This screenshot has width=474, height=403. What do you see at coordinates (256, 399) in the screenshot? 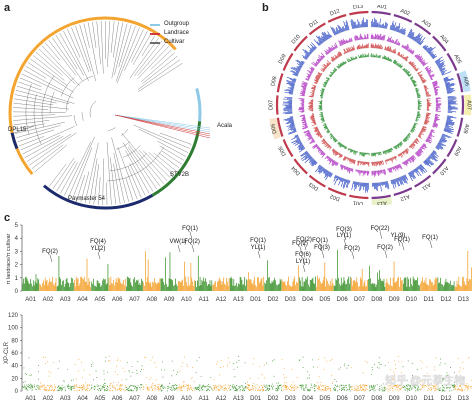
I see `bottom-chromosome-label: D01` at bounding box center [256, 399].